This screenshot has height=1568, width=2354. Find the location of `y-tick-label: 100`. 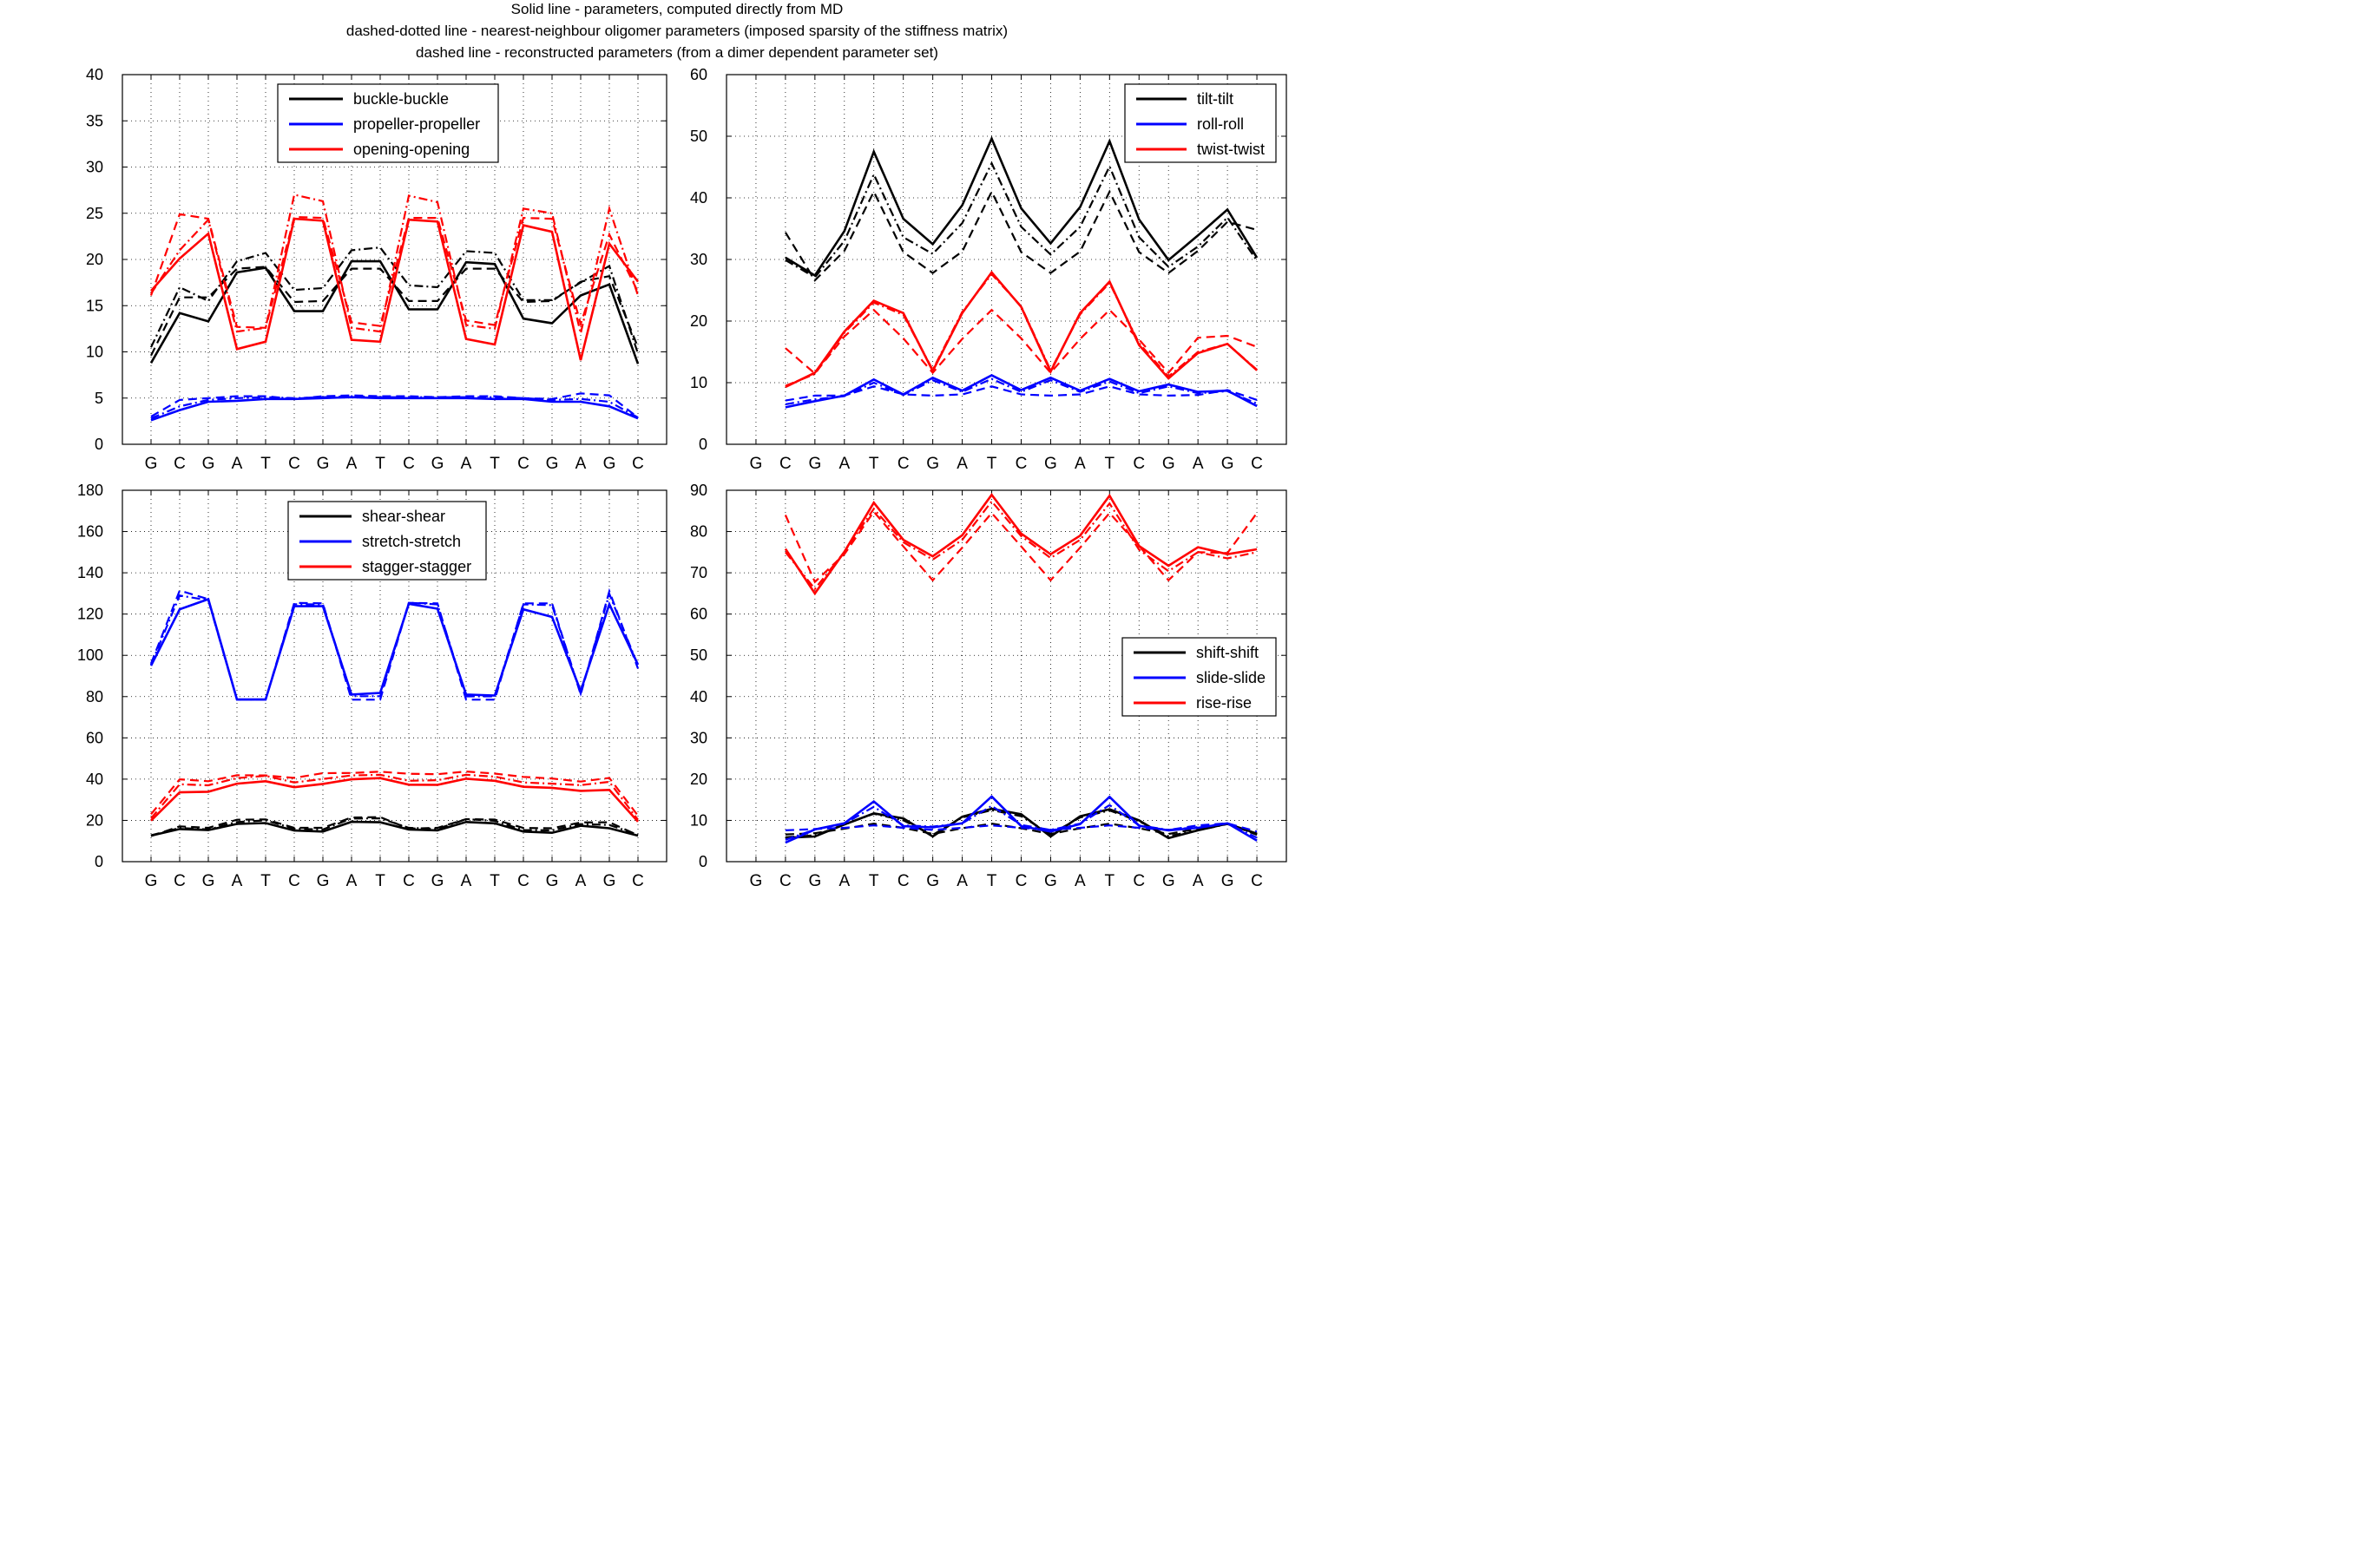

y-tick-label: 100 is located at coordinates (90, 655).